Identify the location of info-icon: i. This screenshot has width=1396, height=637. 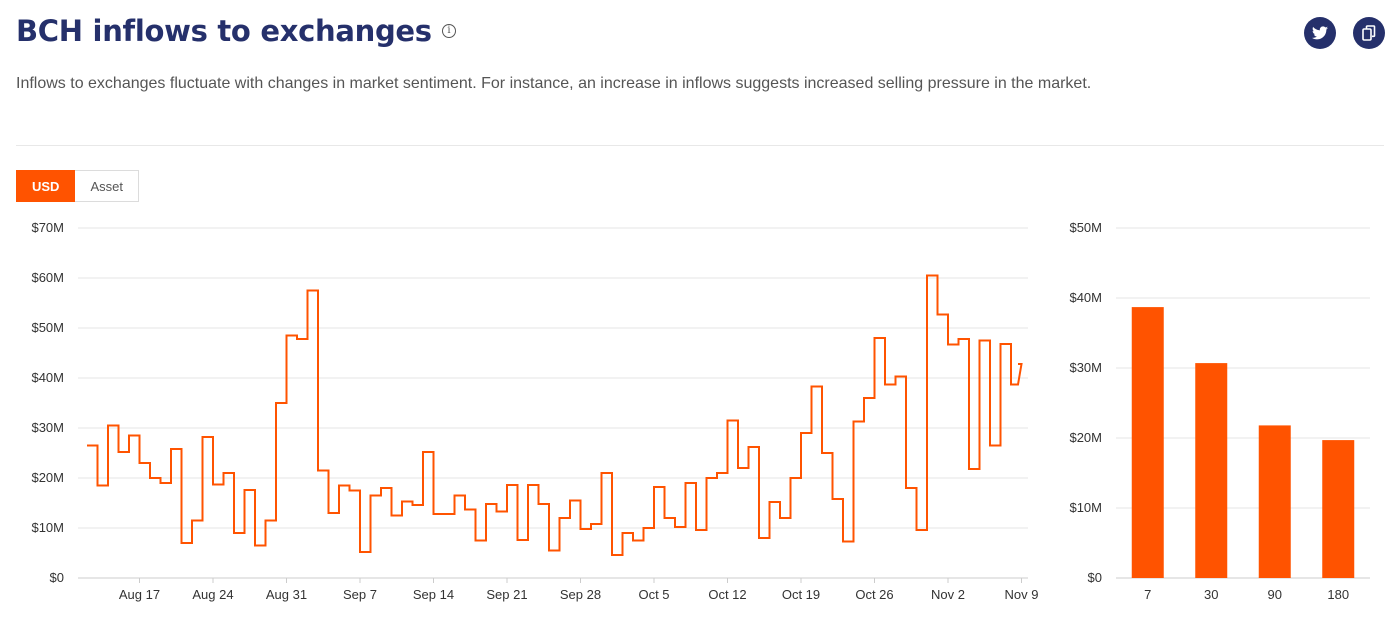
(448, 31).